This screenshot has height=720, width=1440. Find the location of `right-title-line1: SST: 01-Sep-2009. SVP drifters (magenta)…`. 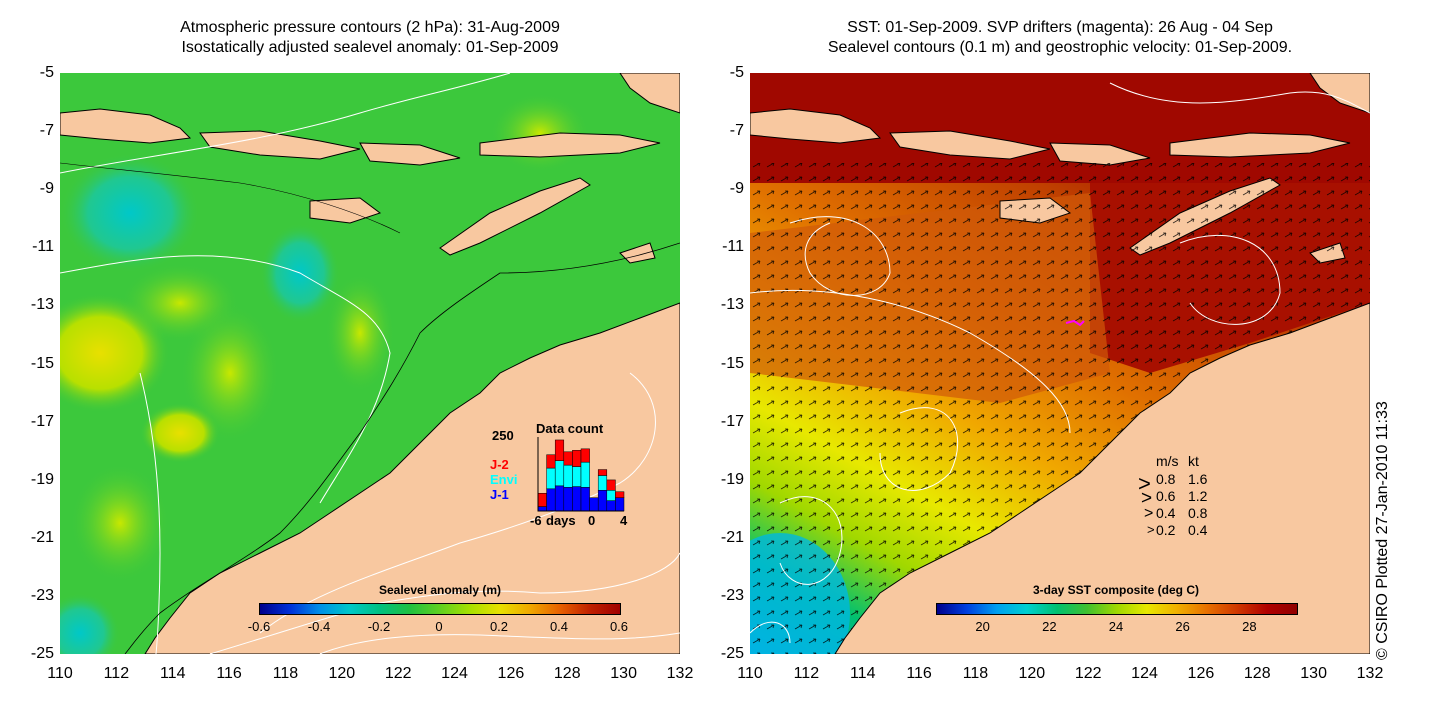

right-title-line1: SST: 01-Sep-2009. SVP drifters (magenta)… is located at coordinates (1060, 27).